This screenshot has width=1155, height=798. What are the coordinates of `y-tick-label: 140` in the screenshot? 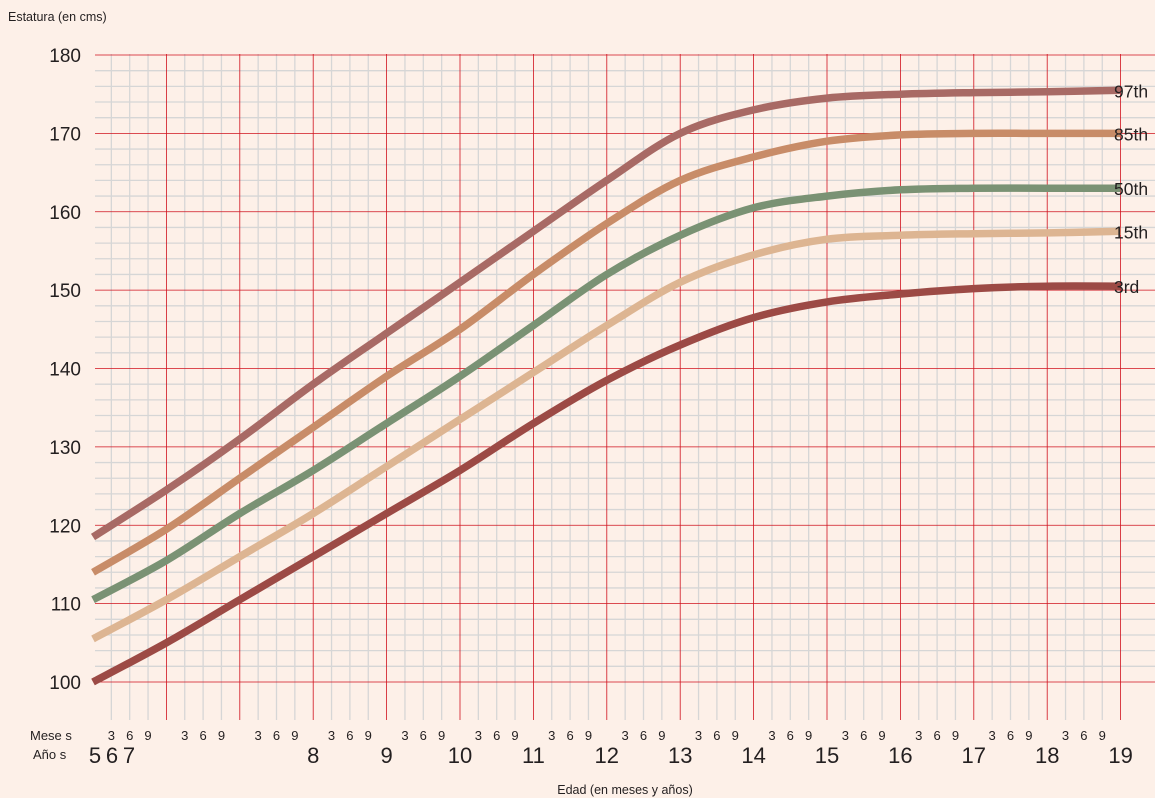 It's located at (65, 370).